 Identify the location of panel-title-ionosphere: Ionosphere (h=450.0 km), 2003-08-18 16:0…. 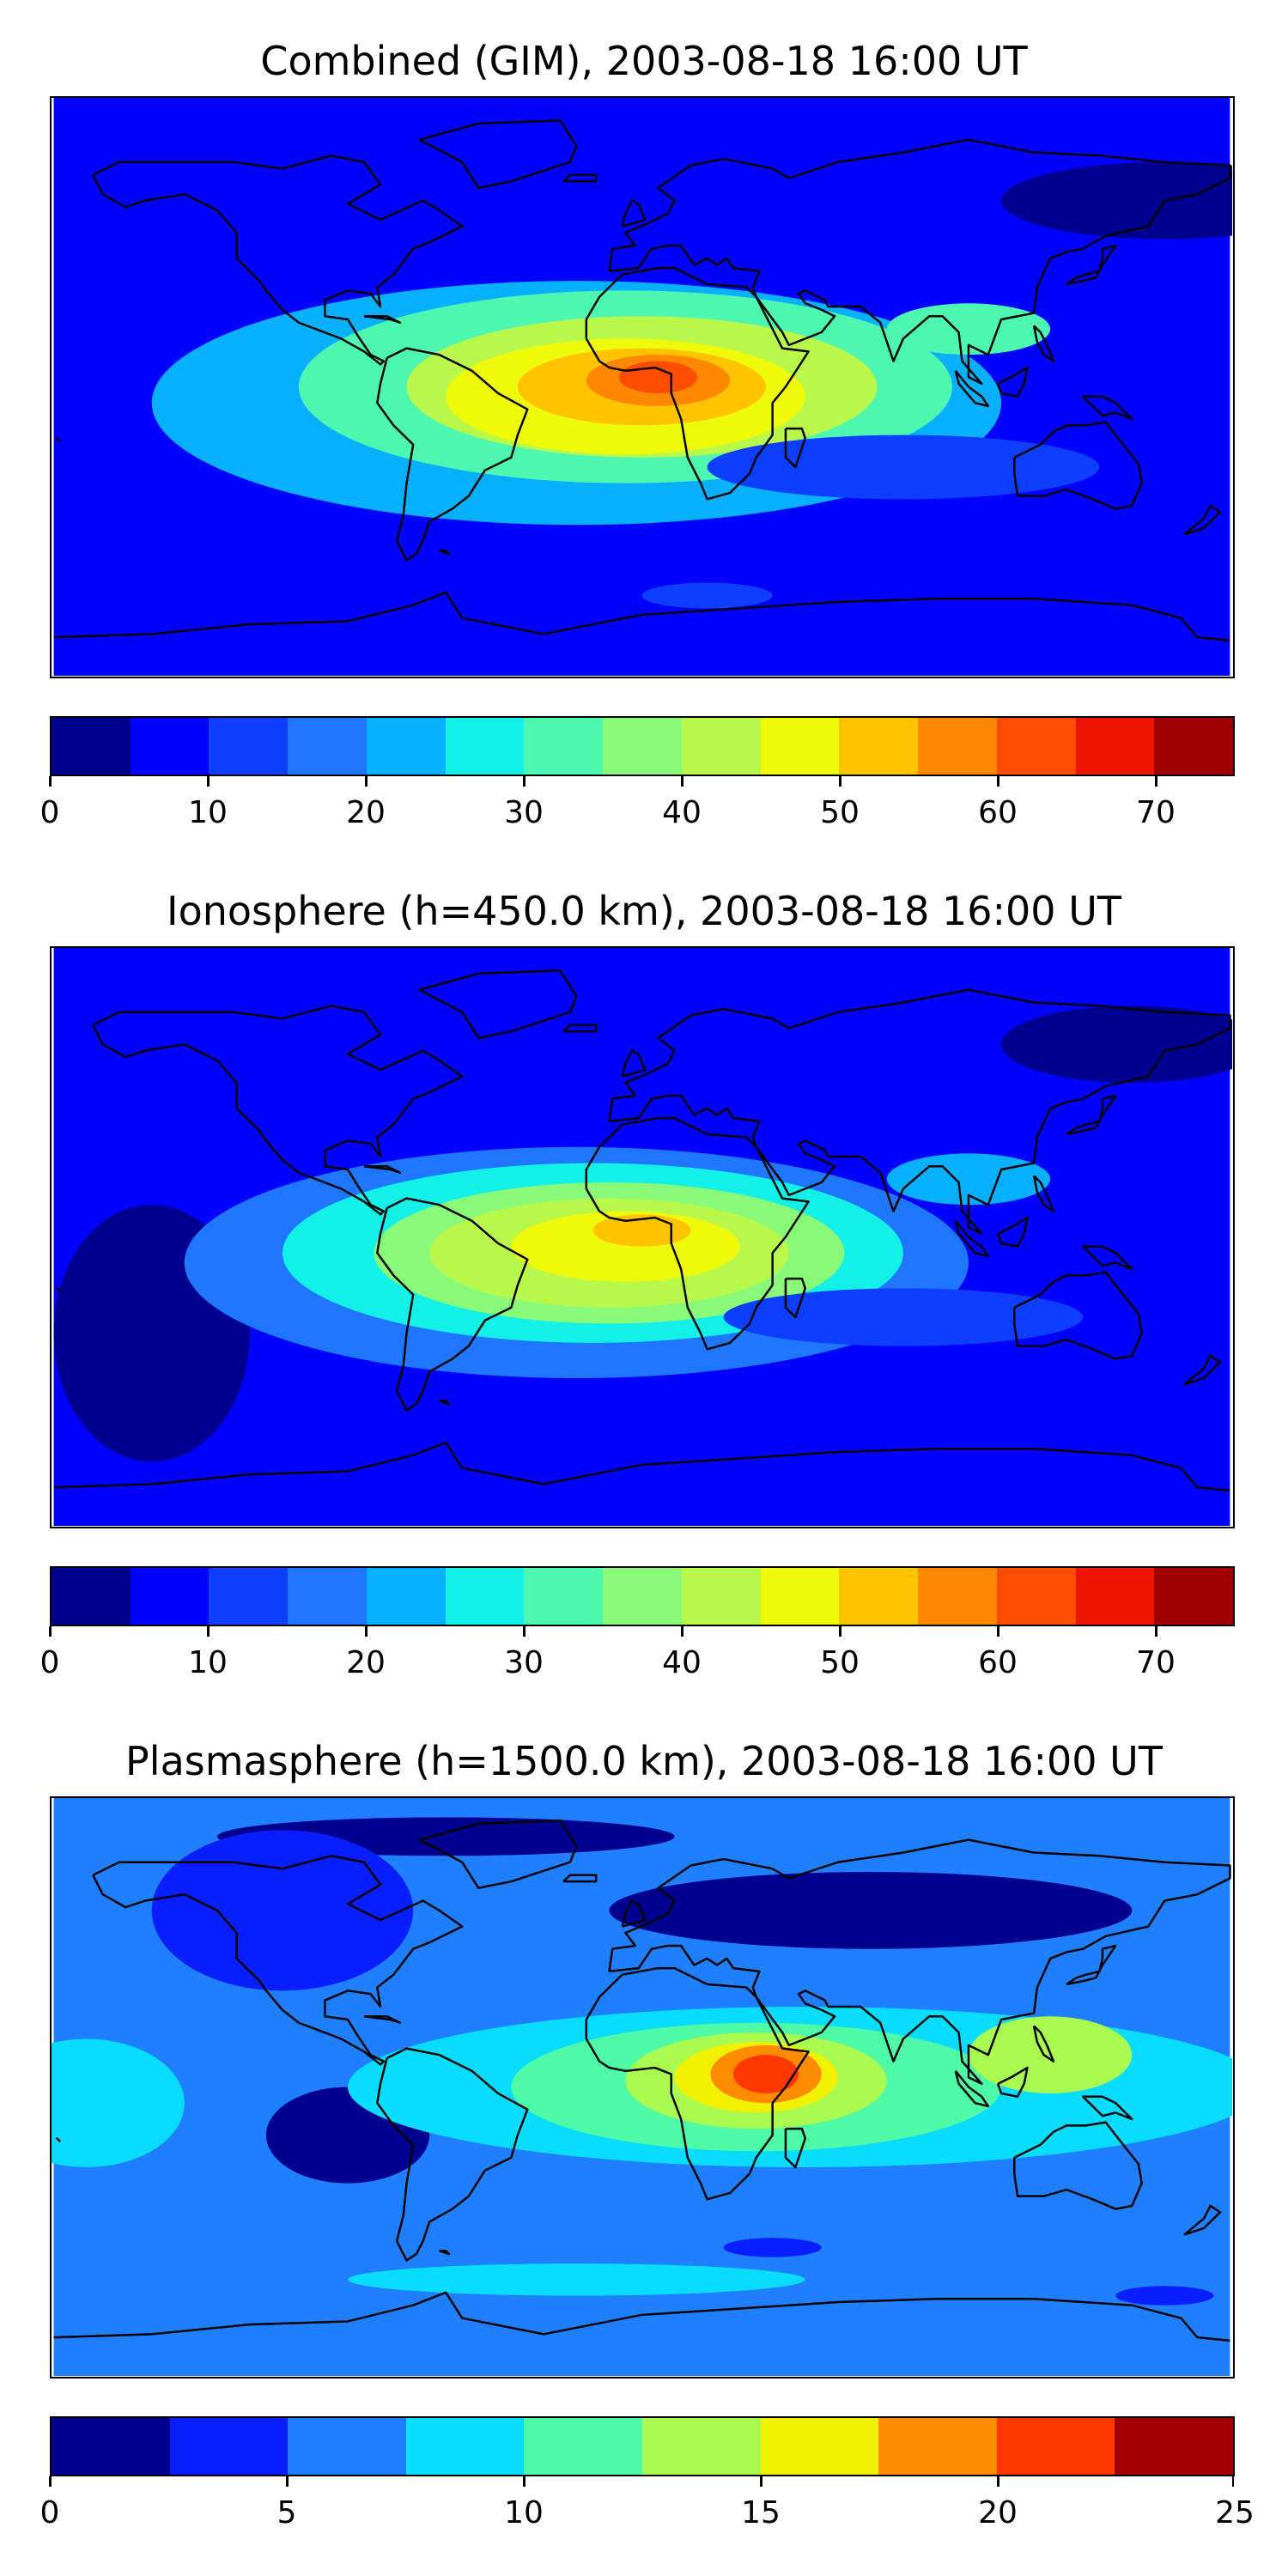
(644, 911).